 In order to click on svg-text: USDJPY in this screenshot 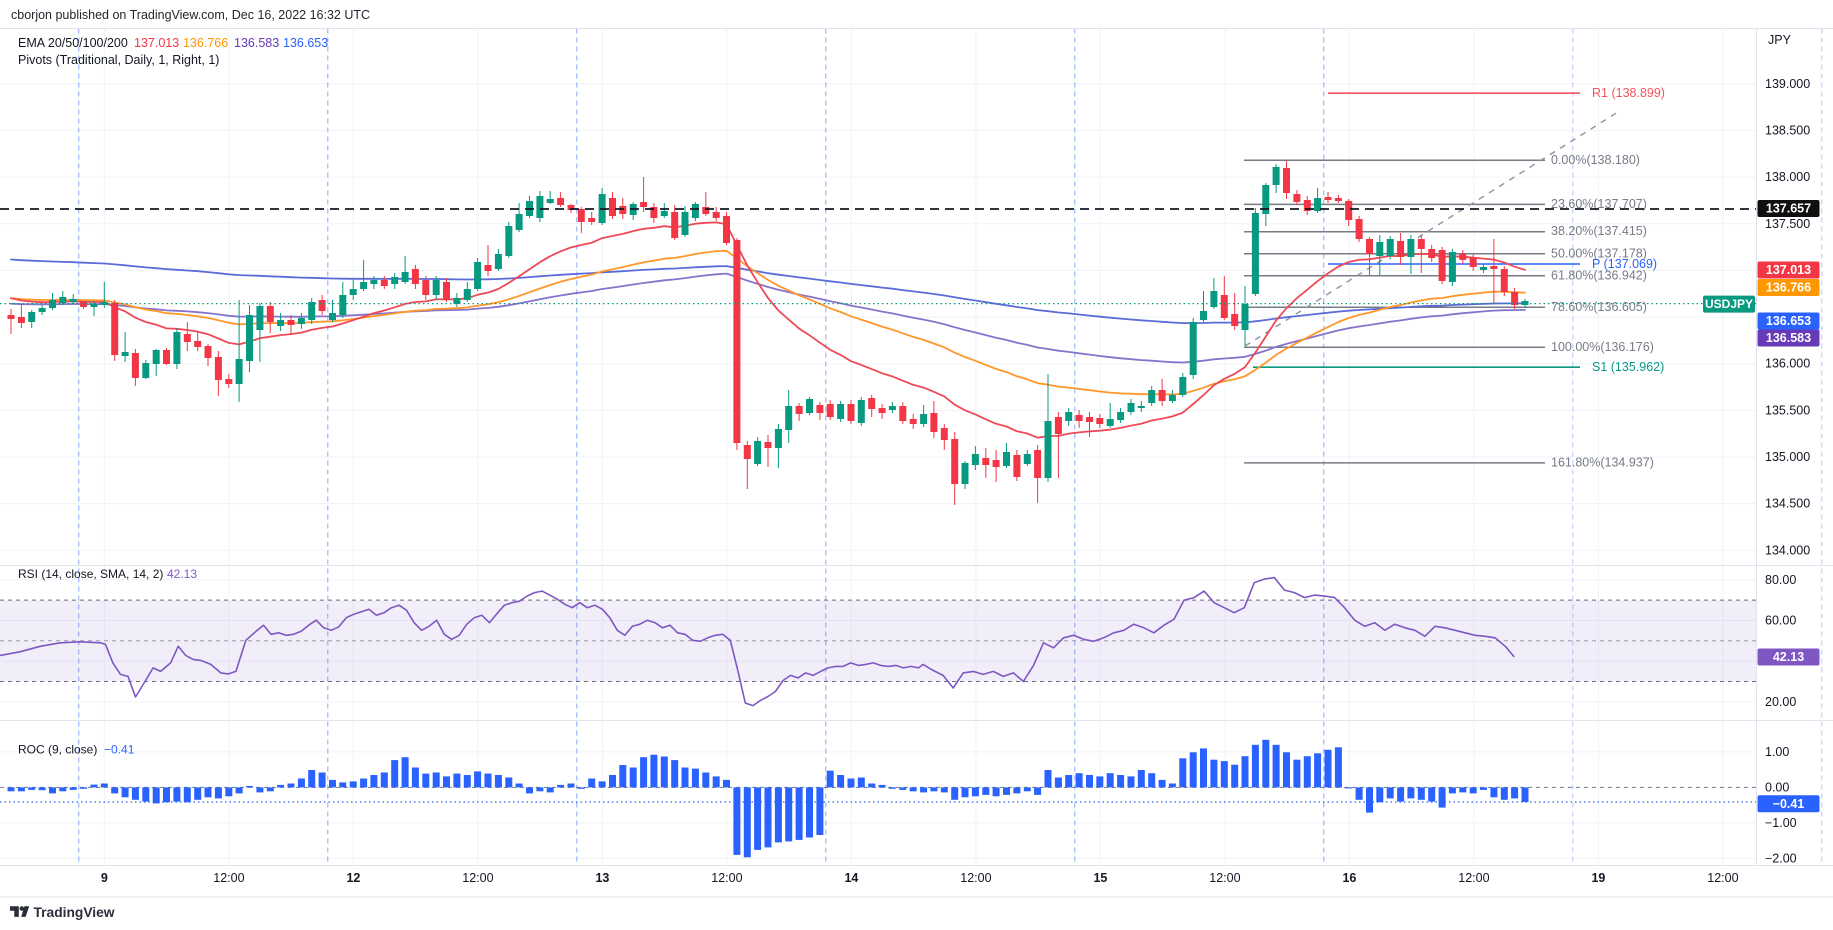, I will do `click(1729, 304)`.